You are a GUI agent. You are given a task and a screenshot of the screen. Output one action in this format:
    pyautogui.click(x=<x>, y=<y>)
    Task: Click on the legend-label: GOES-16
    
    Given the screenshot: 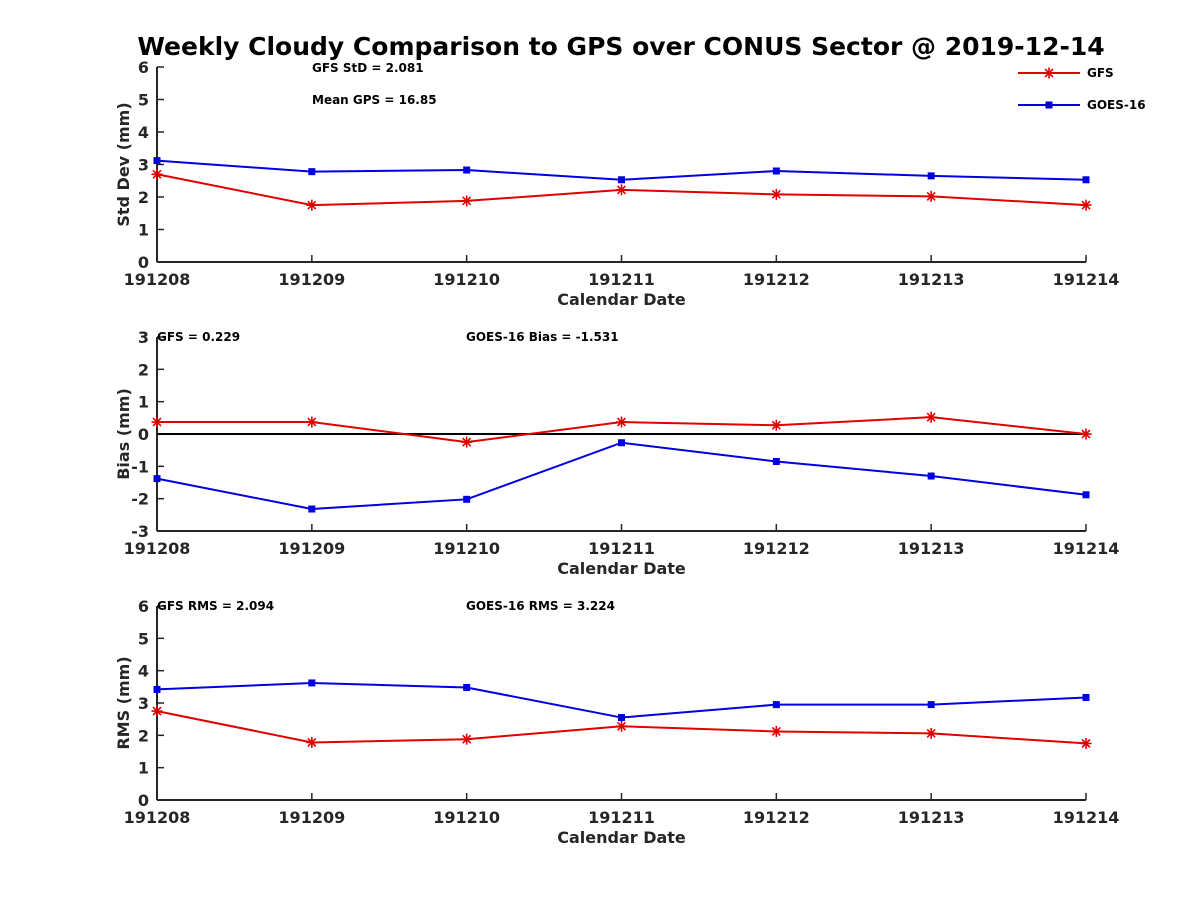 What is the action you would take?
    pyautogui.click(x=1116, y=105)
    